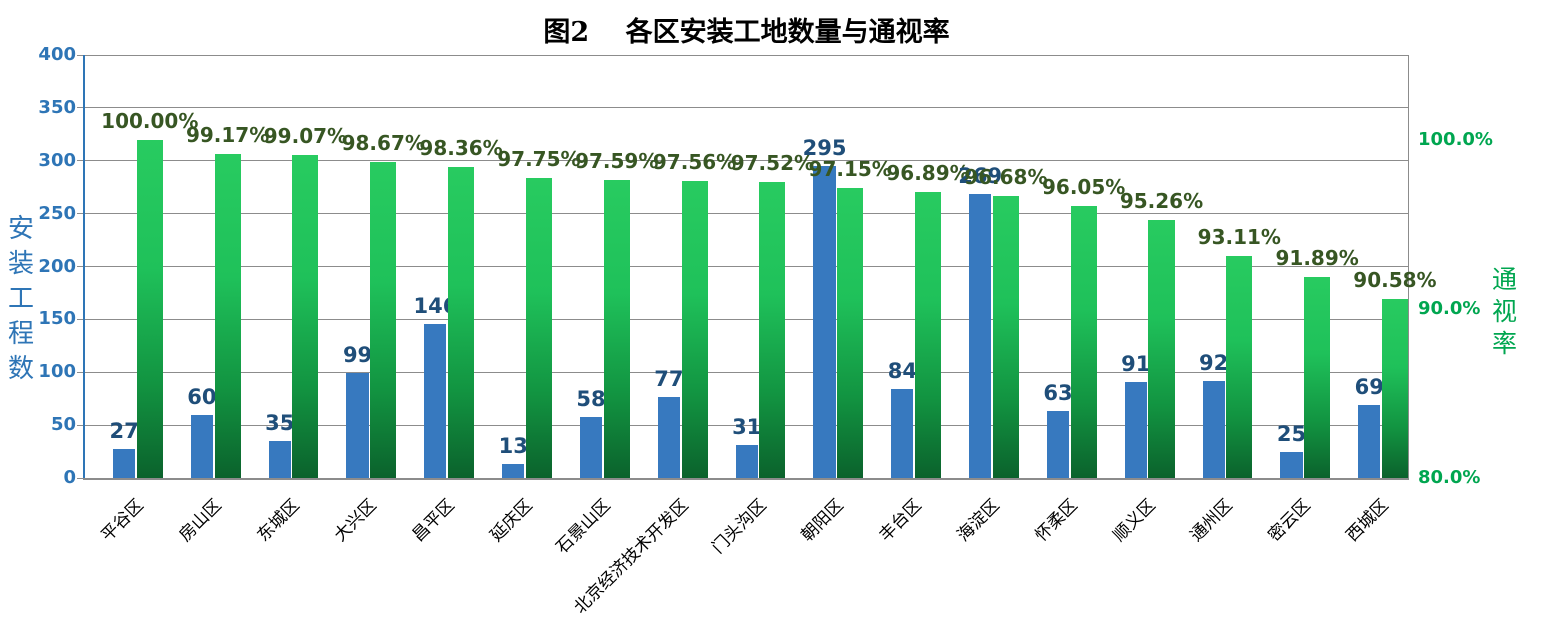 Image resolution: width=1562 pixels, height=617 pixels. I want to click on count-value-label: 99, so click(357, 355).